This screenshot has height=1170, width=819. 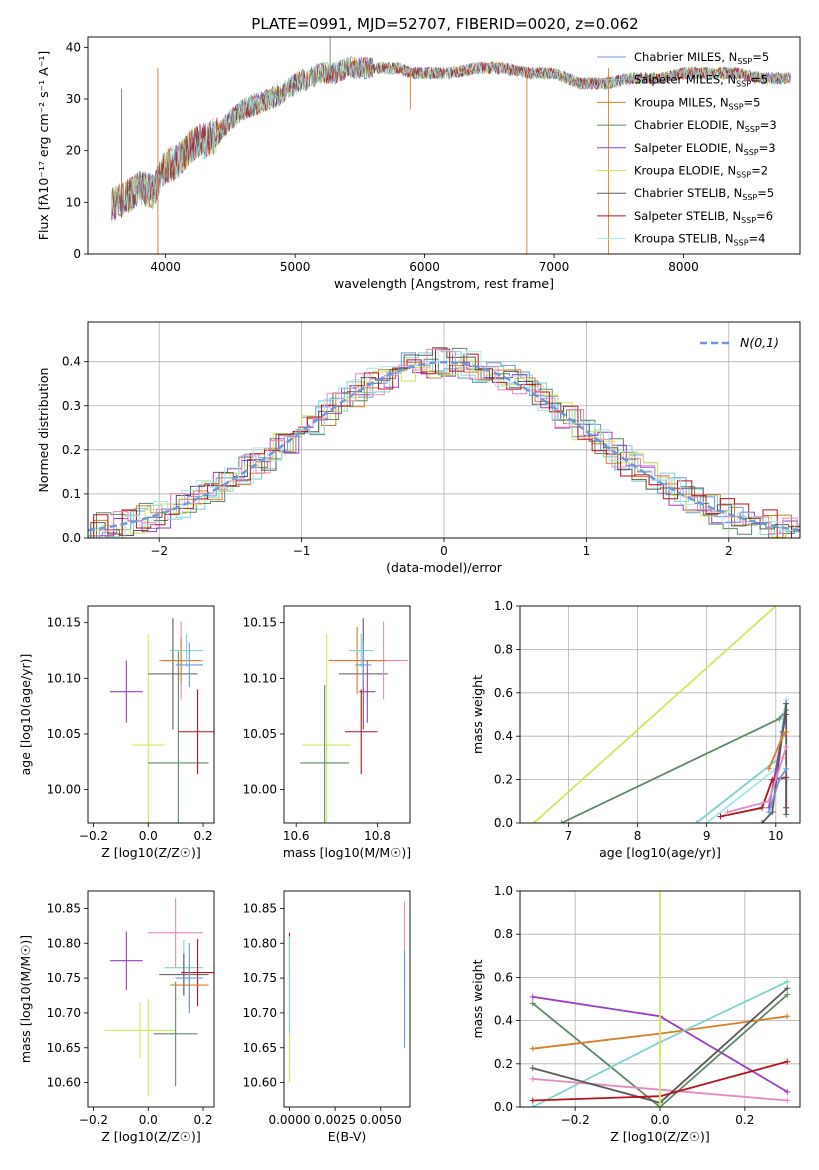 What do you see at coordinates (444, 551) in the screenshot?
I see `x-tick-label: 0` at bounding box center [444, 551].